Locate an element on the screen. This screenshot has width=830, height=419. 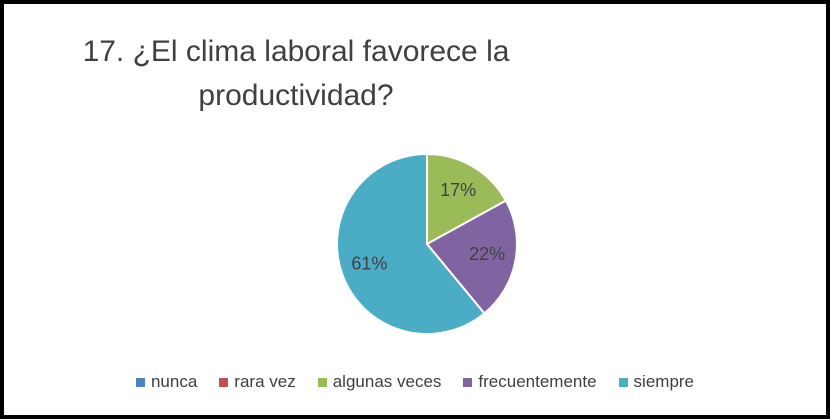
legend-label: frecuentemente is located at coordinates (537, 381).